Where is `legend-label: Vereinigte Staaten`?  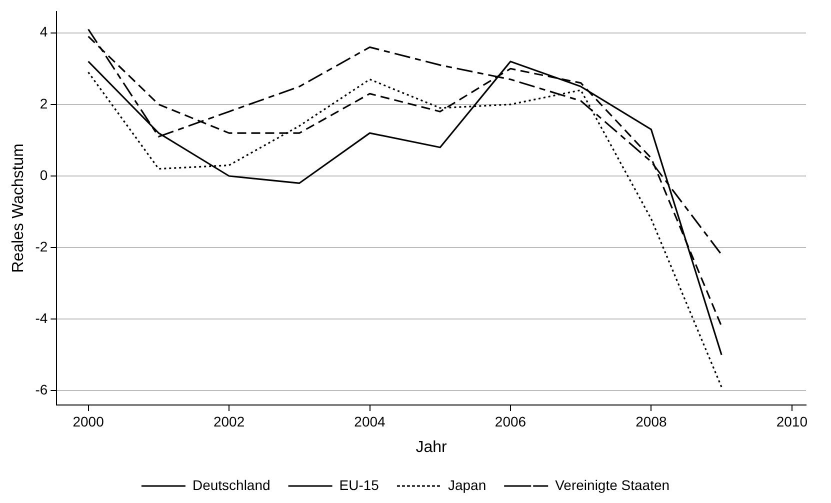 legend-label: Vereinigte Staaten is located at coordinates (612, 484).